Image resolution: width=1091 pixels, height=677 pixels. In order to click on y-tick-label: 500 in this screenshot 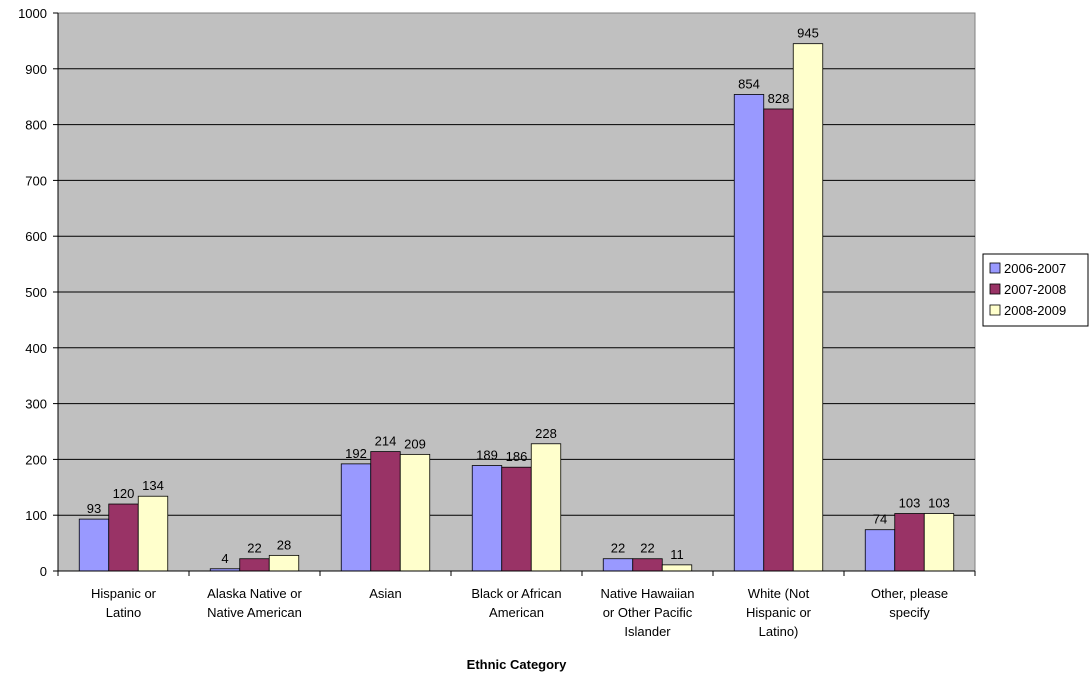, I will do `click(36, 292)`.